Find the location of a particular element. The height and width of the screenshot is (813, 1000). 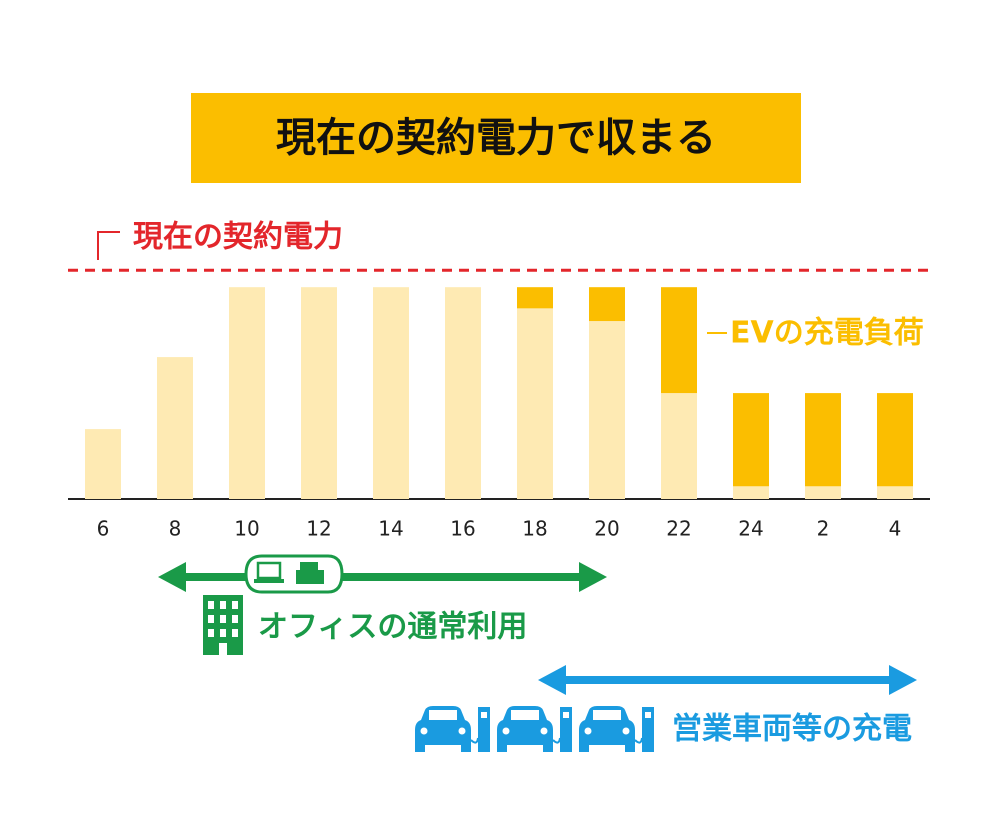

office-bubble is located at coordinates (294, 574).